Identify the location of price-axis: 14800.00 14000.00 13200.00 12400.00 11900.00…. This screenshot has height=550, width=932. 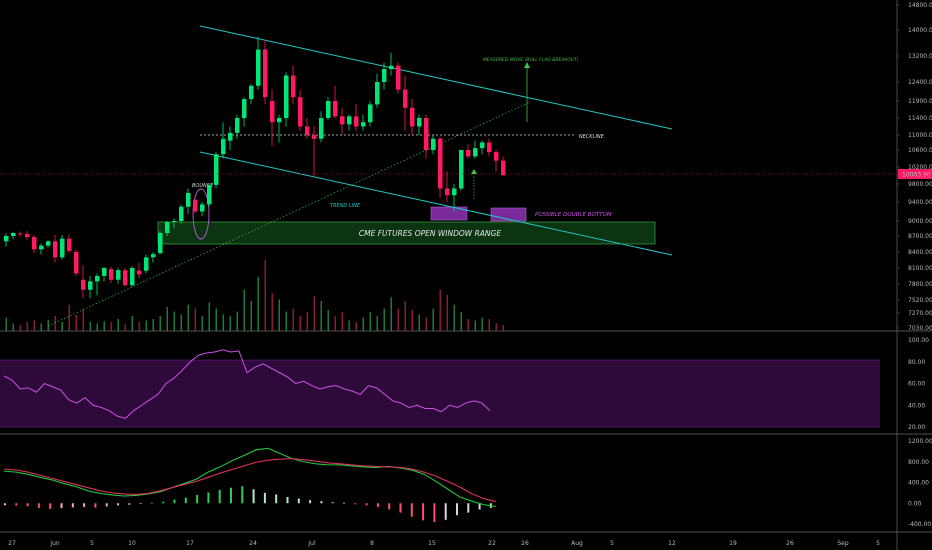
(914, 167).